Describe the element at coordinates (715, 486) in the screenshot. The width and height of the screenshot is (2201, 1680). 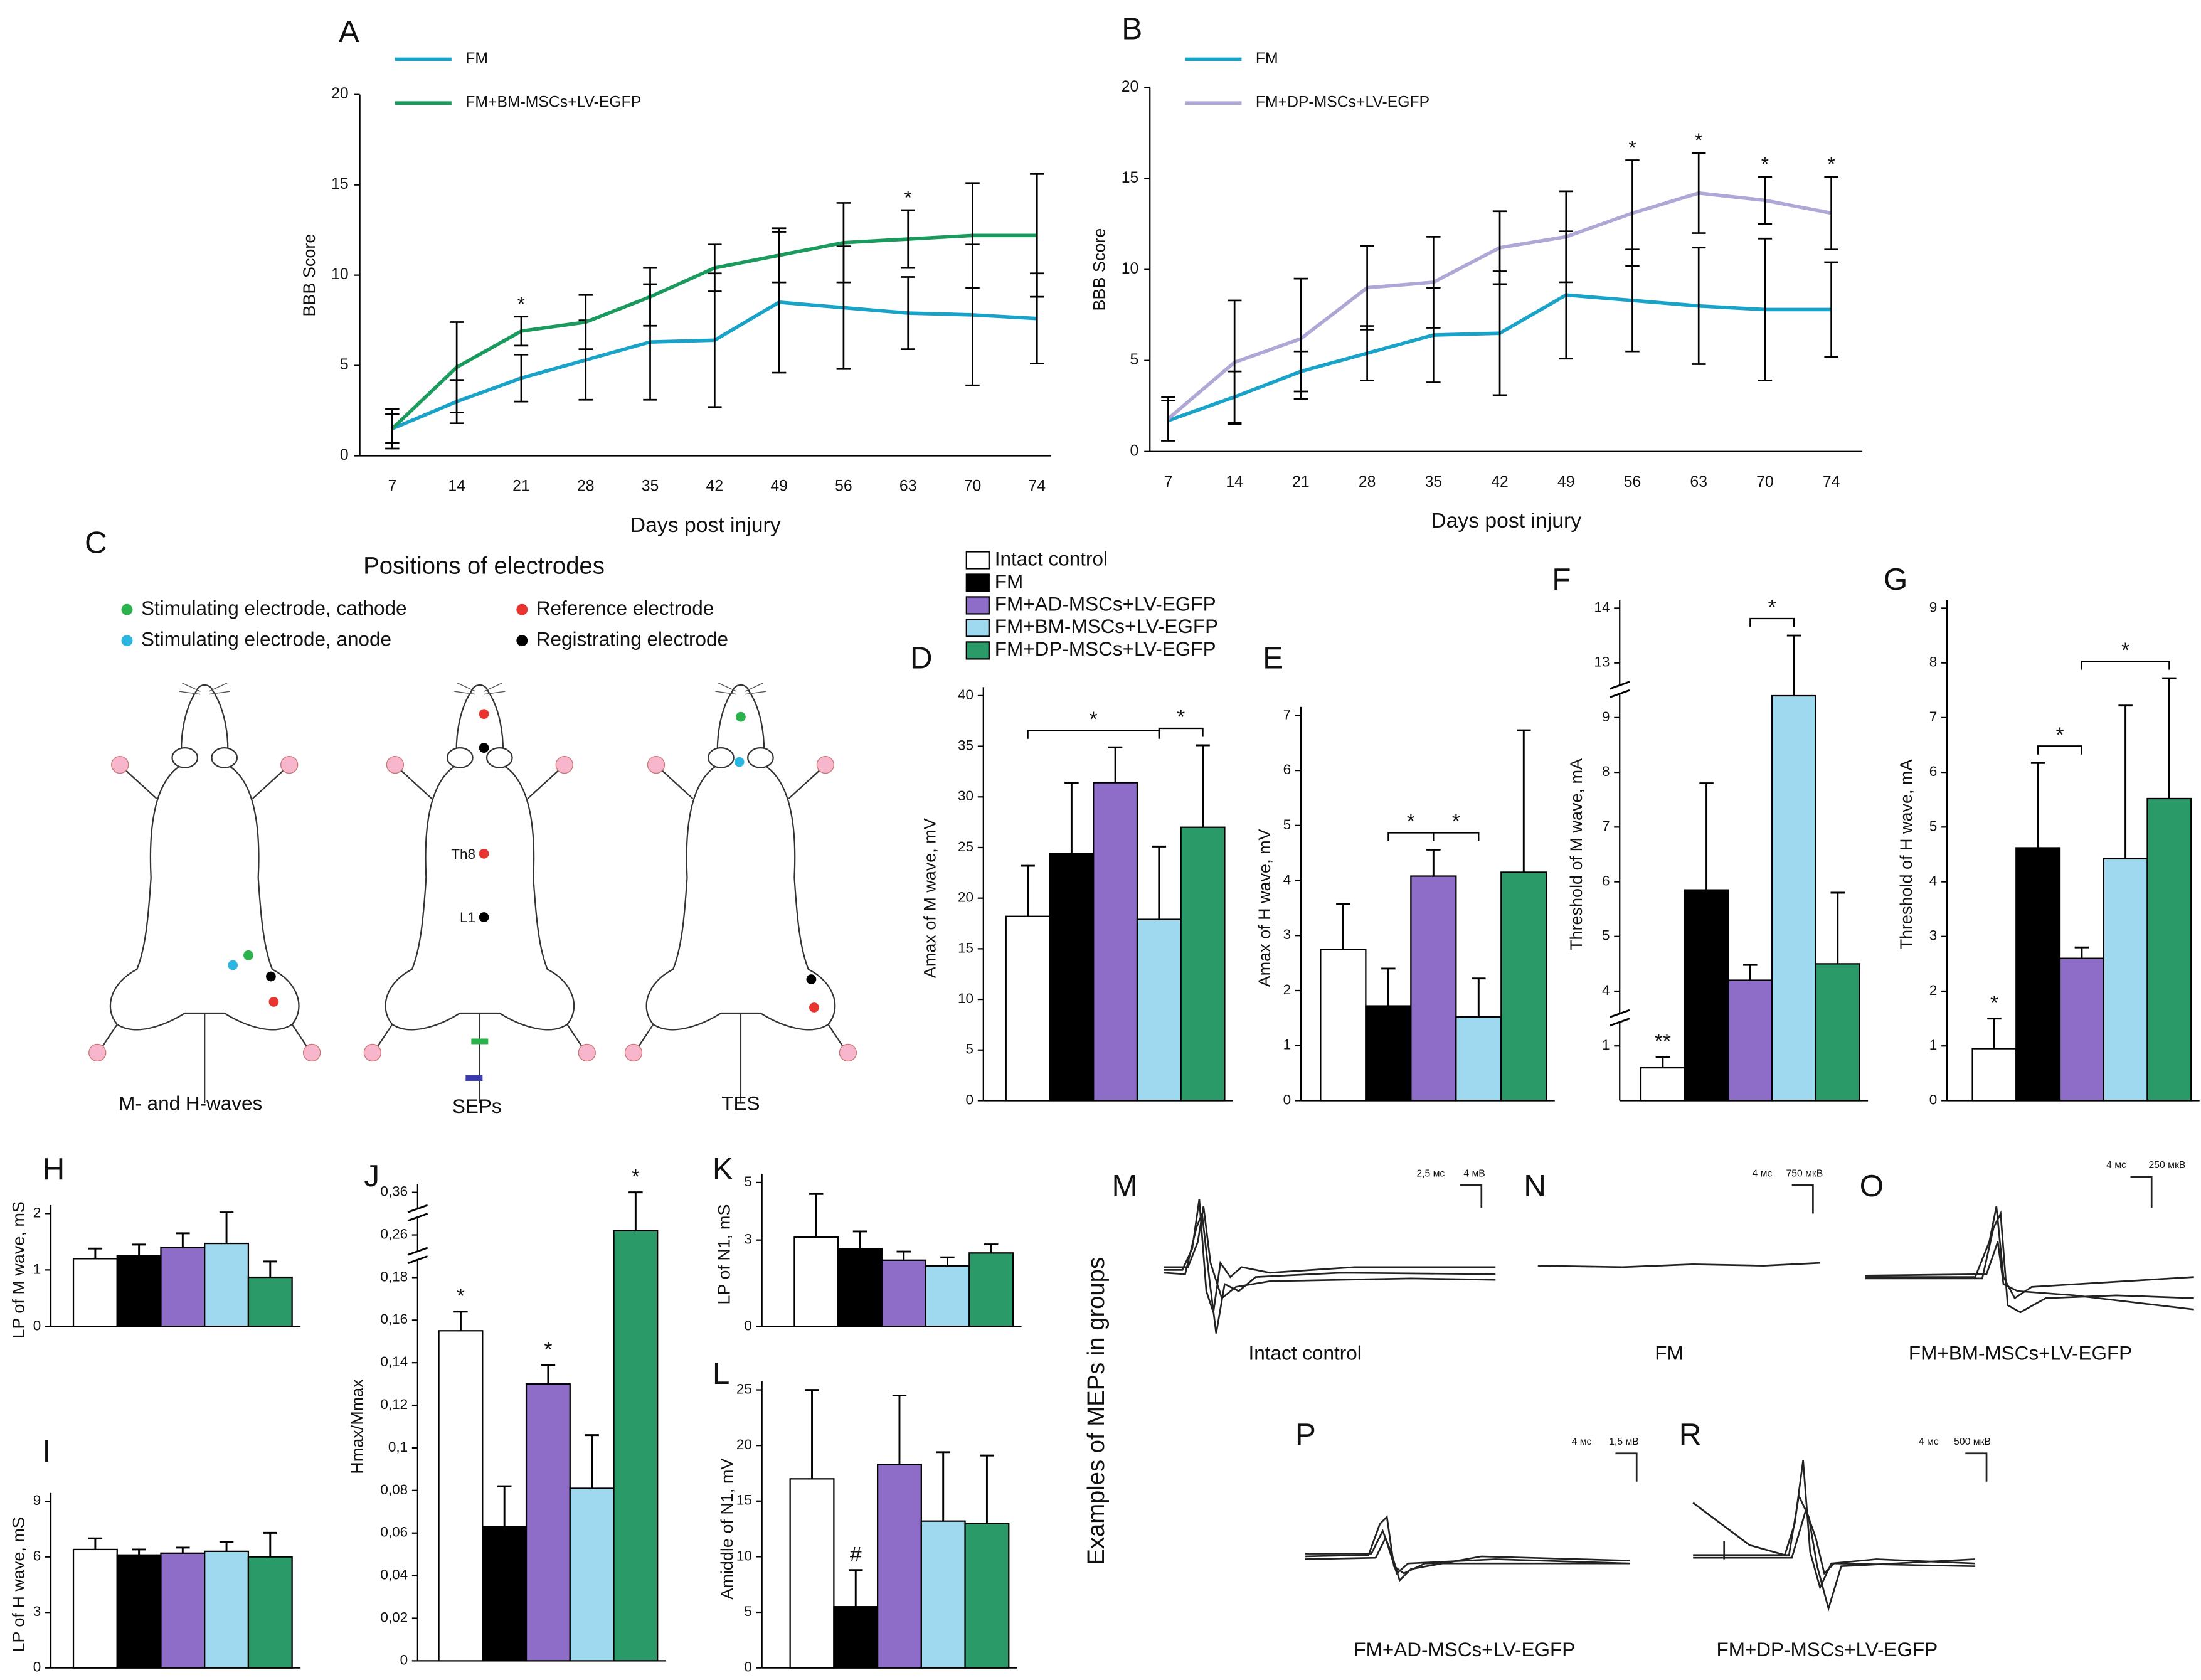
I see `x-tick-label: 42` at that location.